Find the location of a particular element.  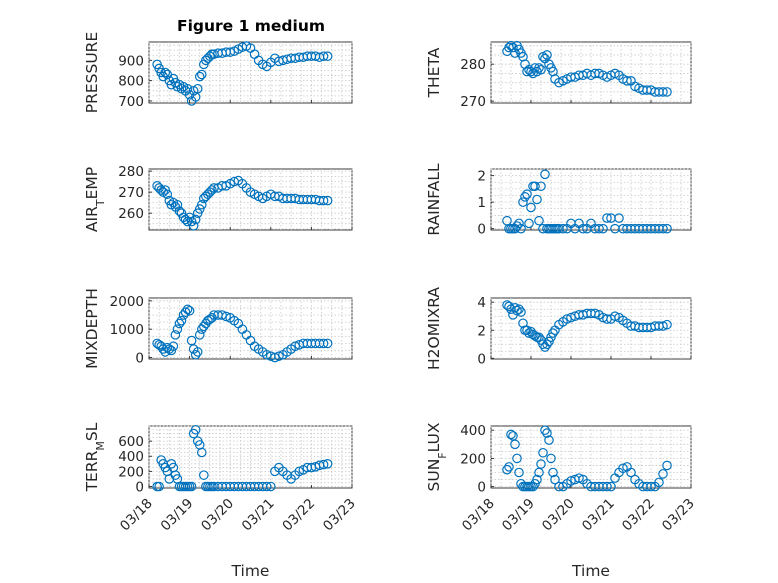

y-tick-label: 900 is located at coordinates (131, 61).